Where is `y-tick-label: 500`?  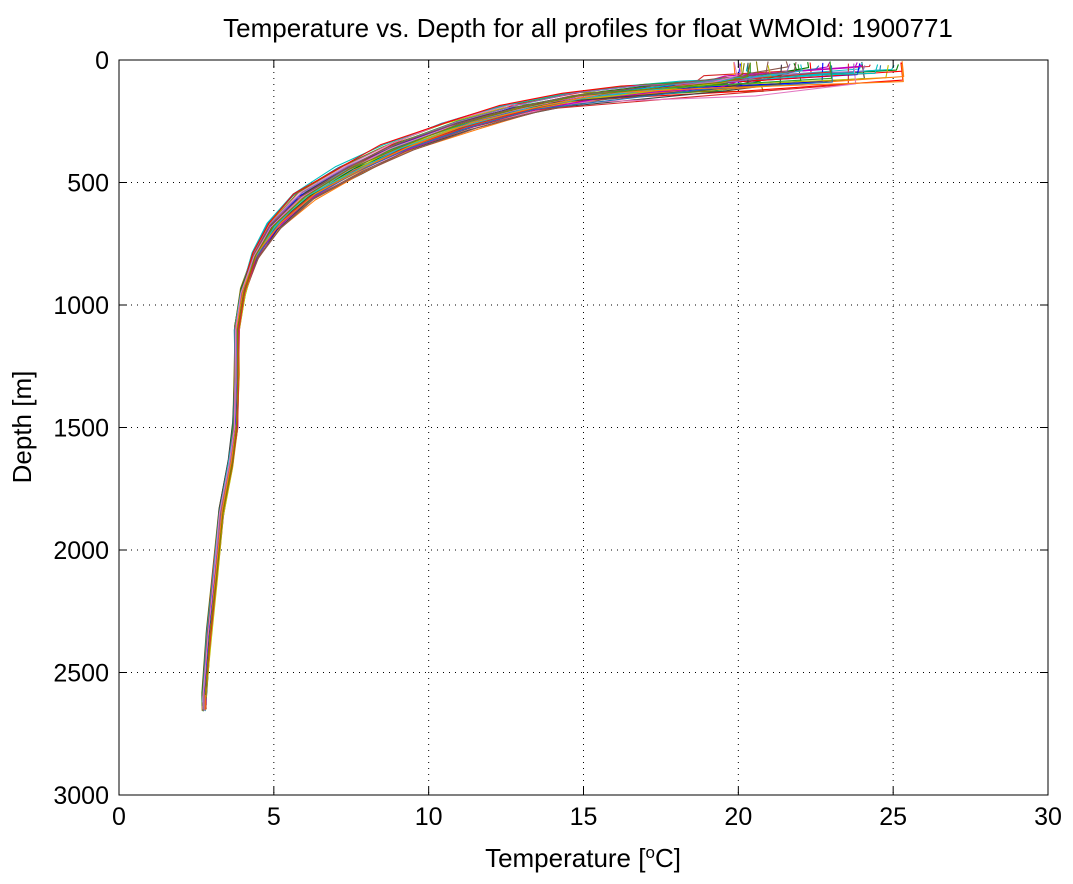
y-tick-label: 500 is located at coordinates (88, 184).